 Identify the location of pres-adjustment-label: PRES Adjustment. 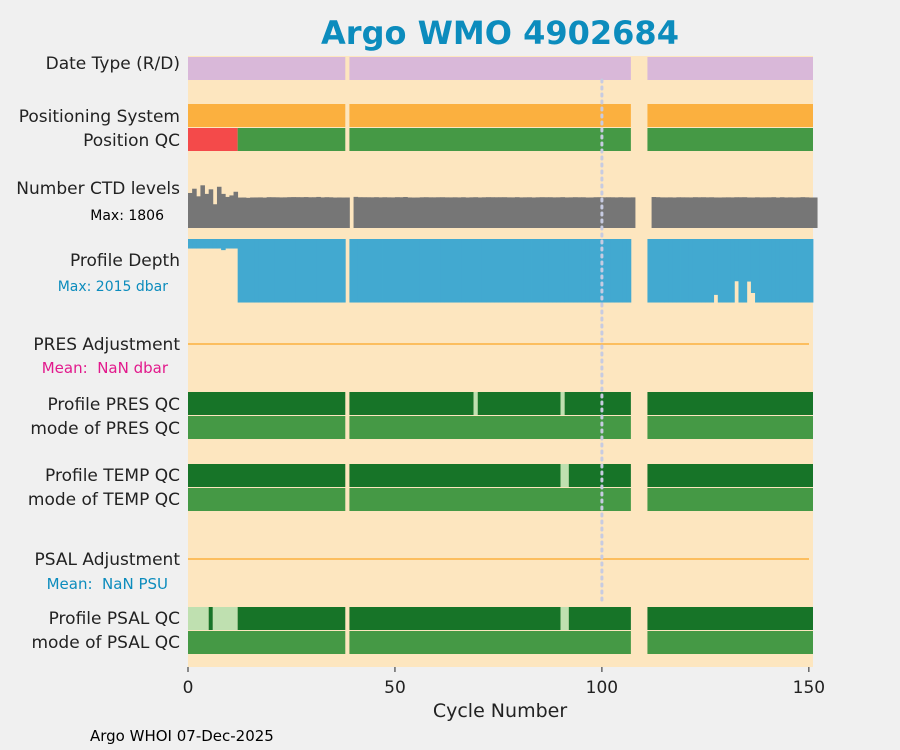
(106, 345).